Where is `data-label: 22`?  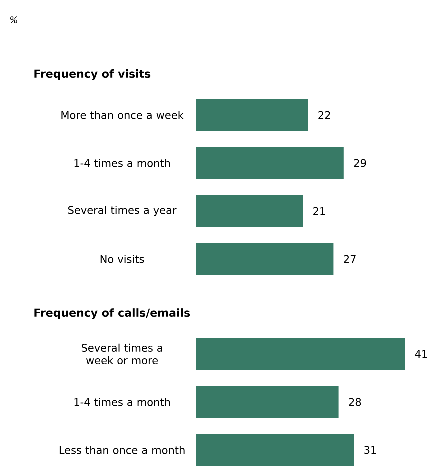
data-label: 22 is located at coordinates (324, 115).